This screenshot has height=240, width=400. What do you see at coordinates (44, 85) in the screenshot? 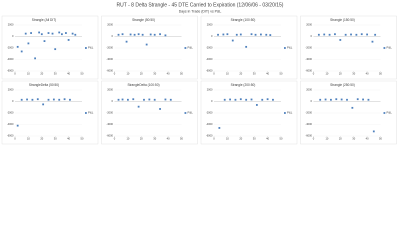
I see `panel-title: StrangleDelta (50:50)` at bounding box center [44, 85].